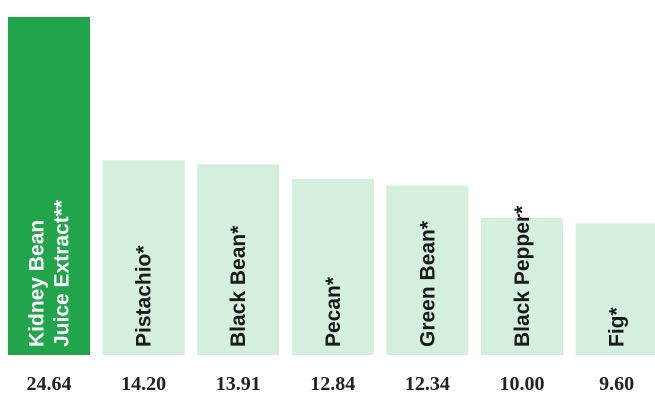  I want to click on value-label-3: 12.84, so click(332, 384).